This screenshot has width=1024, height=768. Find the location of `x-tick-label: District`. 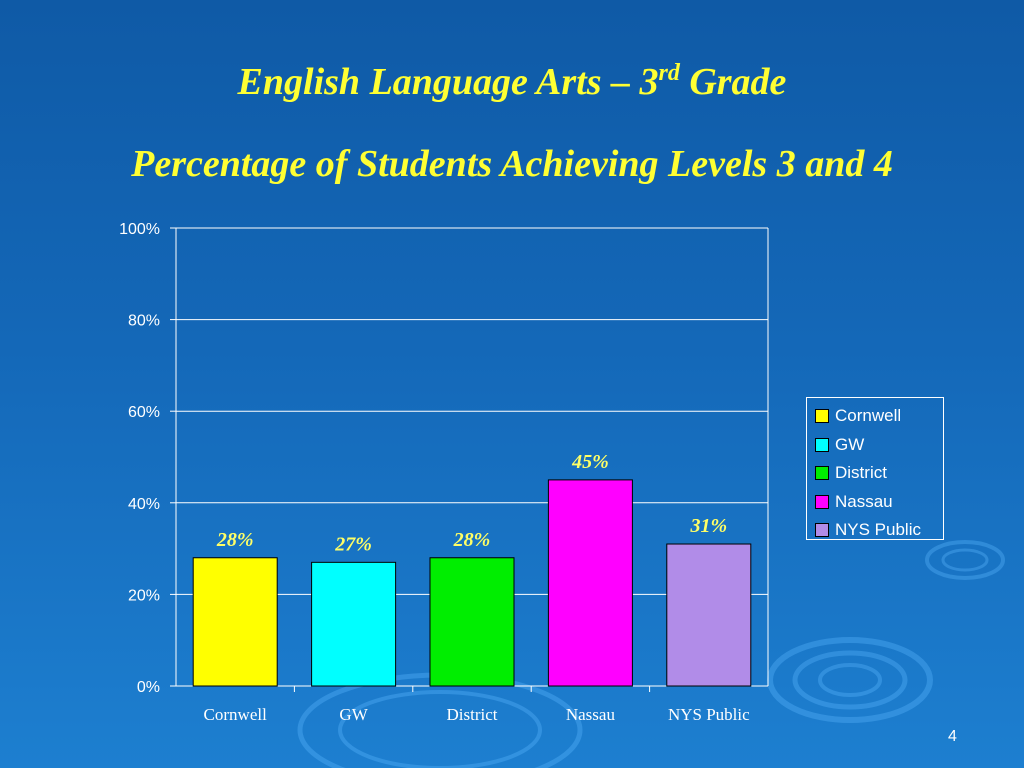

x-tick-label: District is located at coordinates (472, 714).